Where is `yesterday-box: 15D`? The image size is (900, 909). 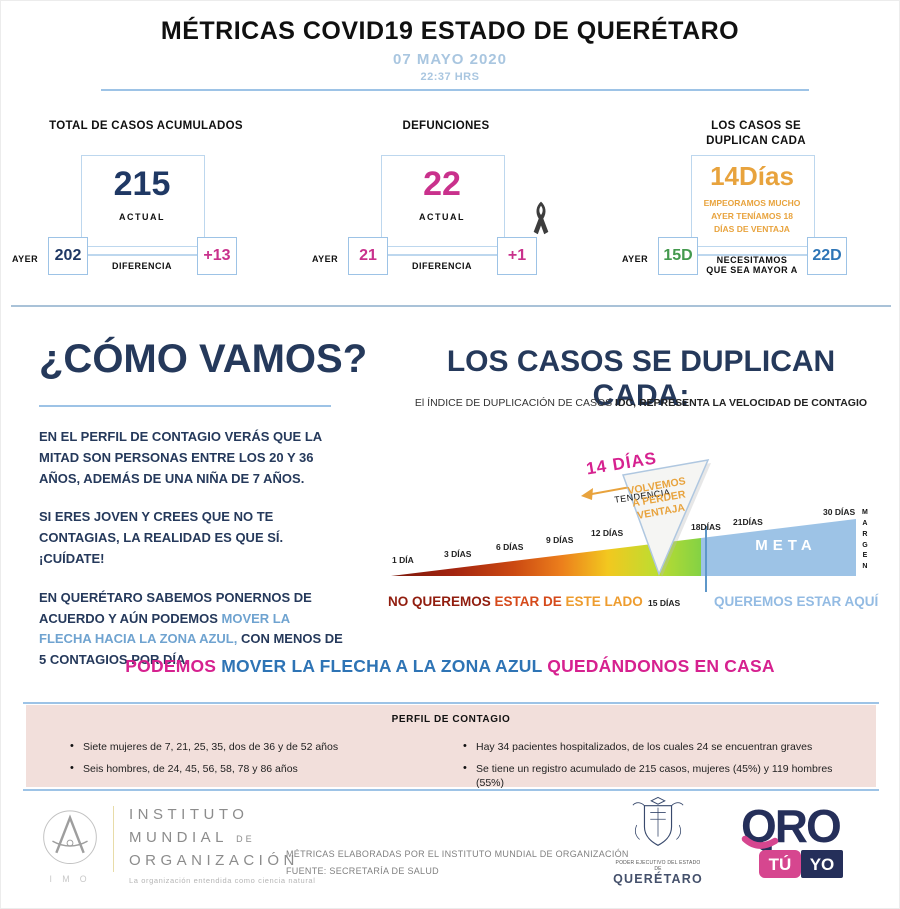 yesterday-box: 15D is located at coordinates (678, 256).